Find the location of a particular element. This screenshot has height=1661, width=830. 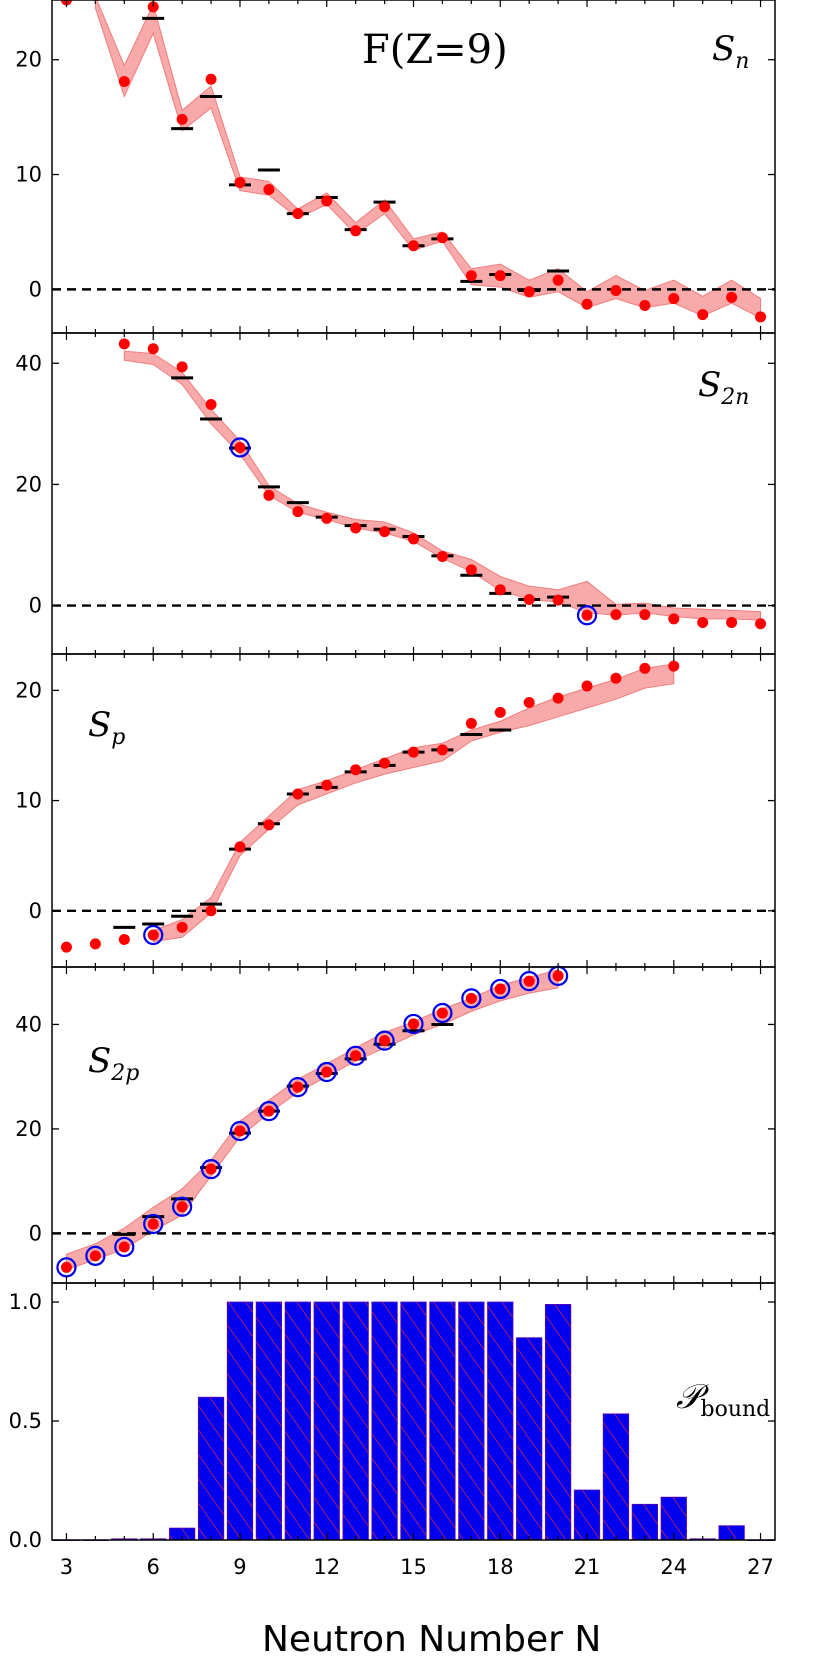

circled-n15 is located at coordinates (413, 1024).